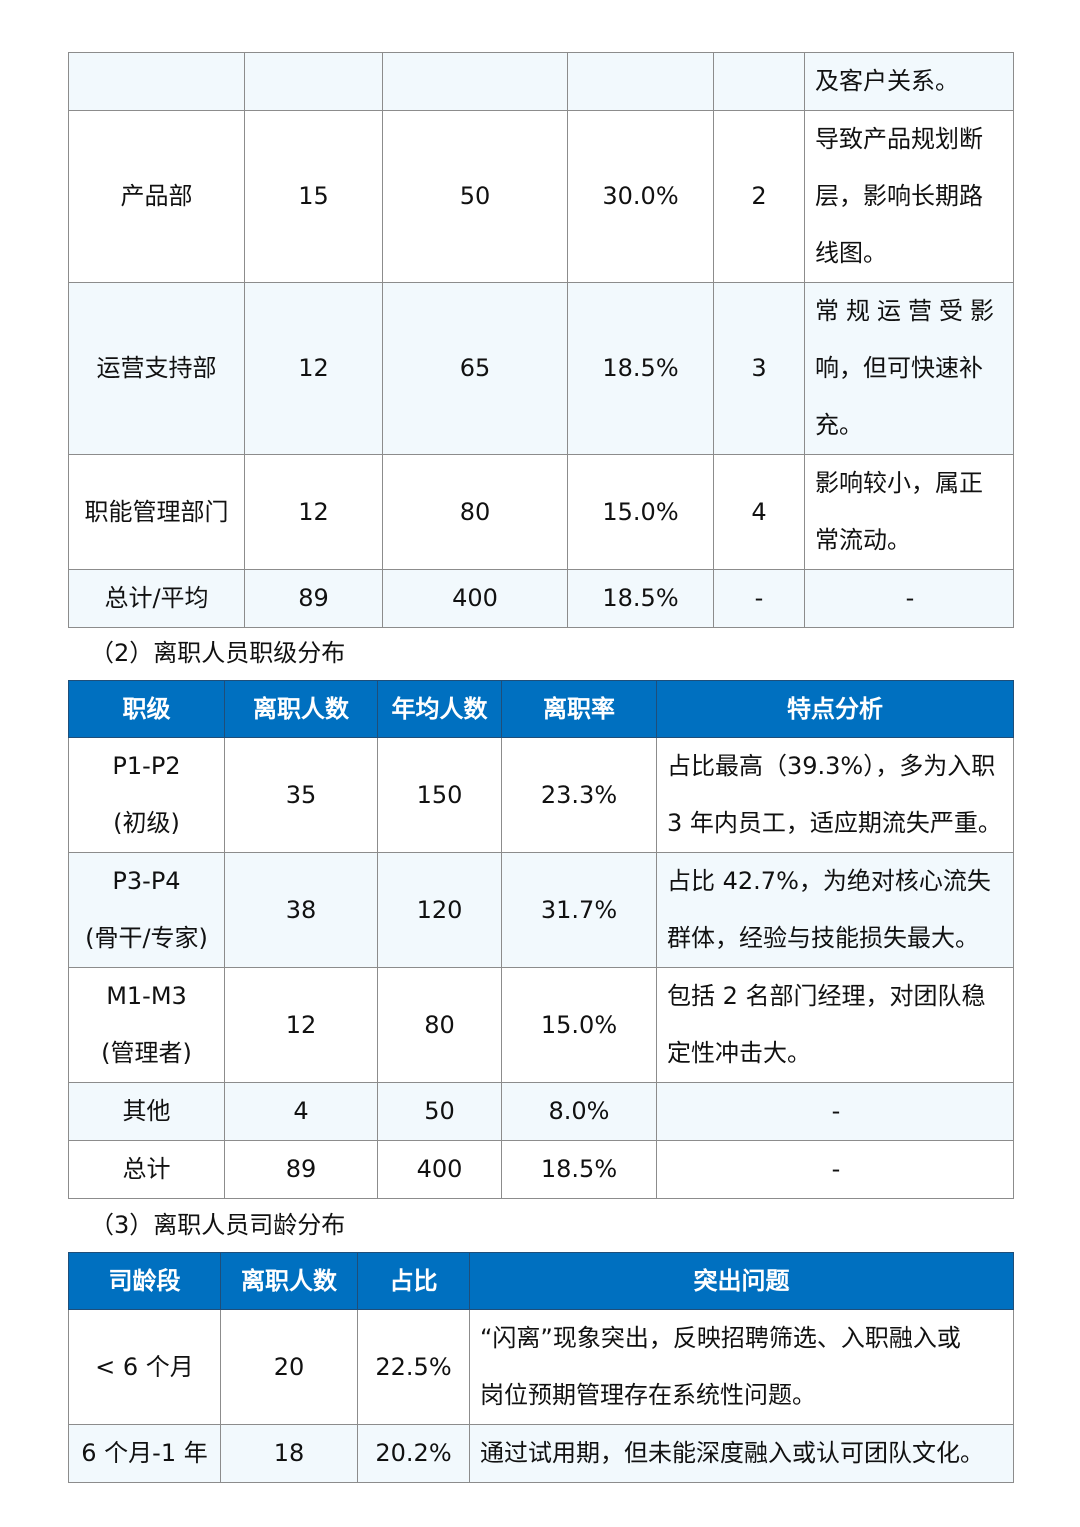 The width and height of the screenshot is (1080, 1527). What do you see at coordinates (648, 1395) in the screenshot?
I see `issue-line: 岗位预期管理存在系统性问题。` at bounding box center [648, 1395].